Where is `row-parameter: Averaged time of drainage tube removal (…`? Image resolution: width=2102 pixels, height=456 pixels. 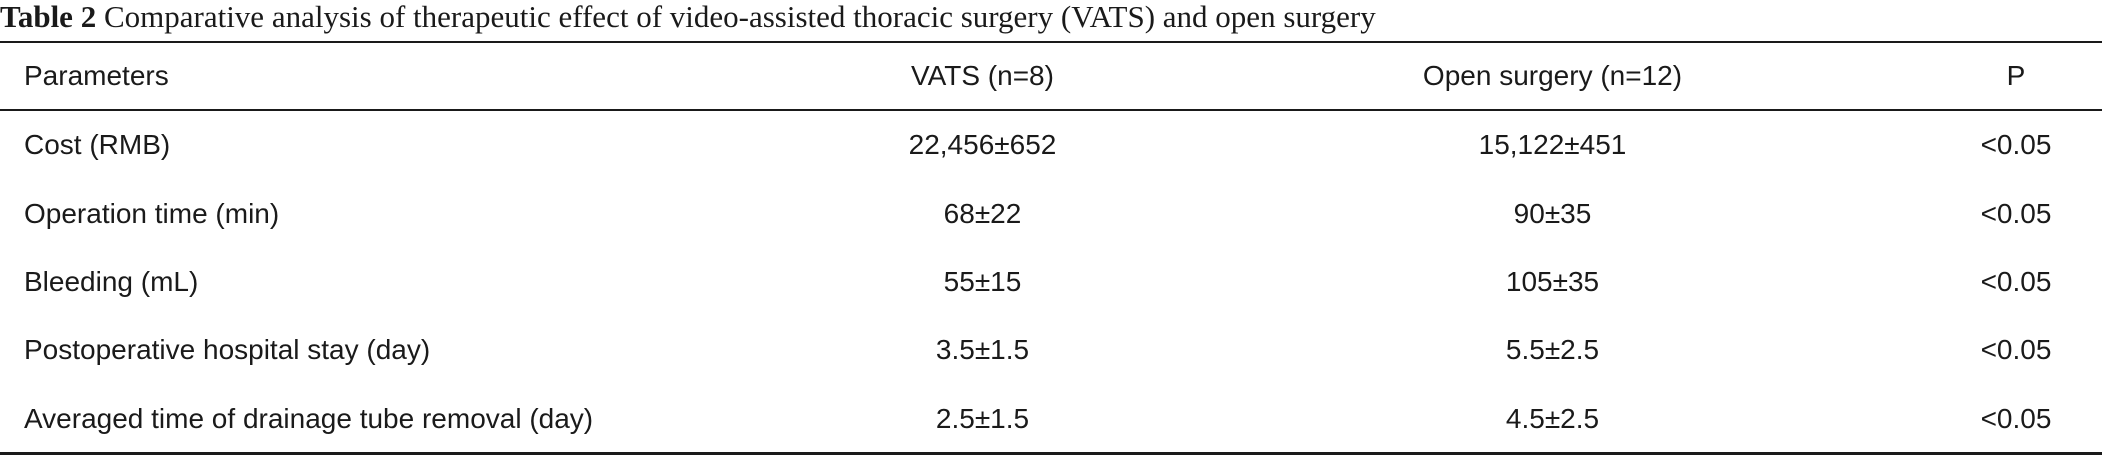 row-parameter: Averaged time of drainage tube removal (… is located at coordinates (309, 418).